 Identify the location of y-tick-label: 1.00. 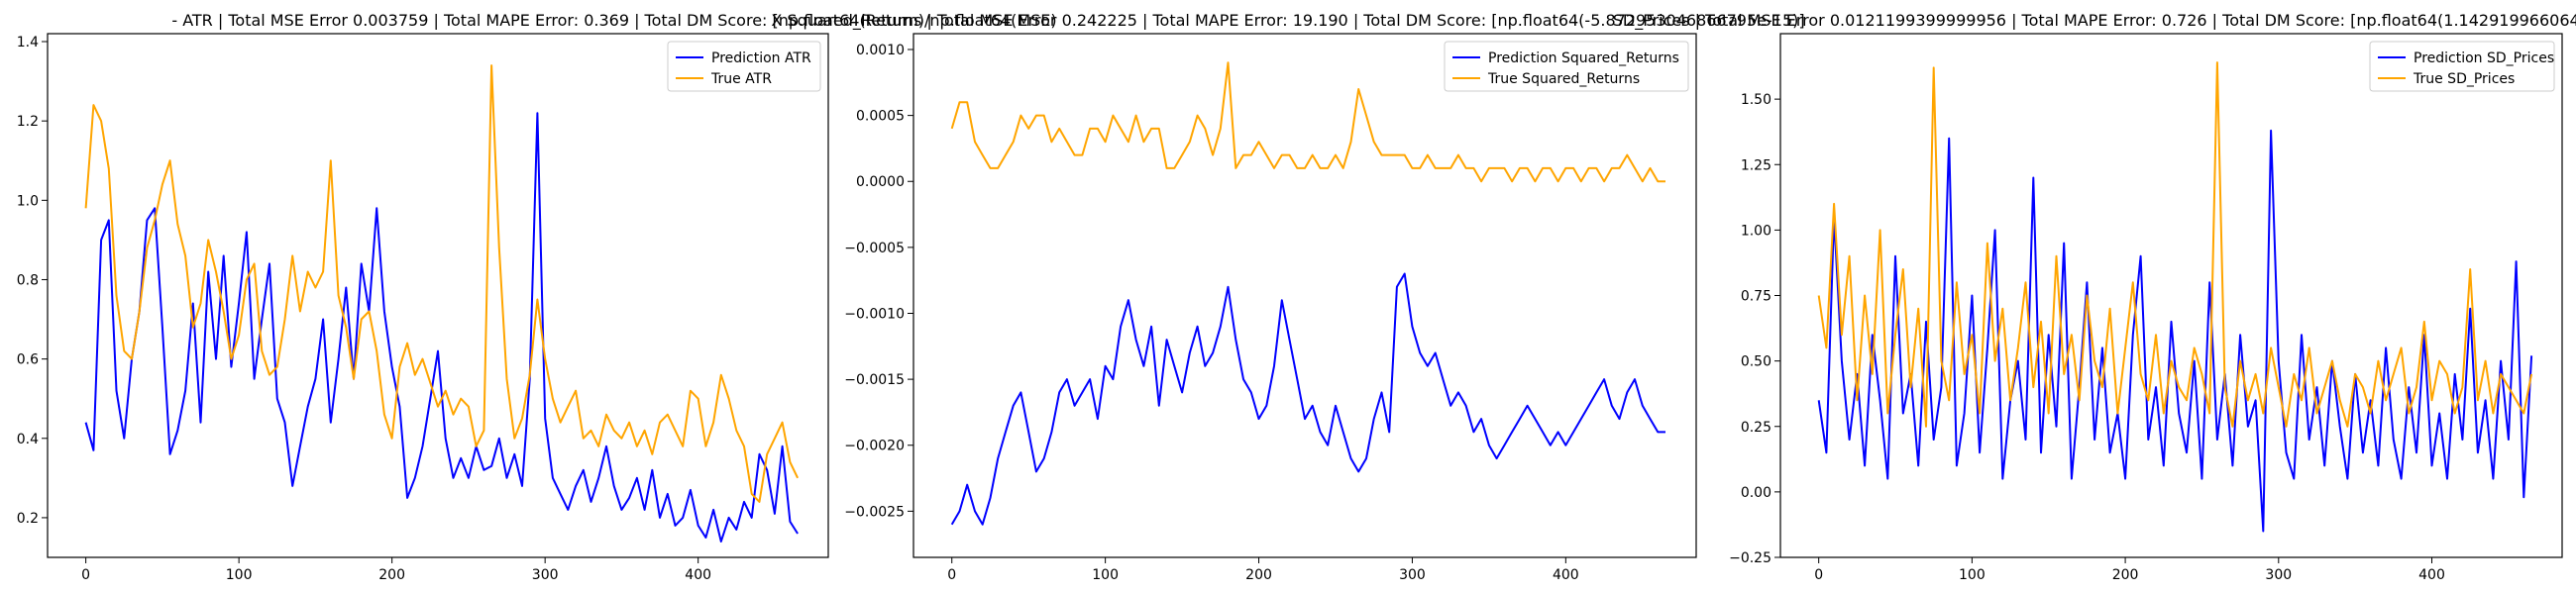
(1756, 231).